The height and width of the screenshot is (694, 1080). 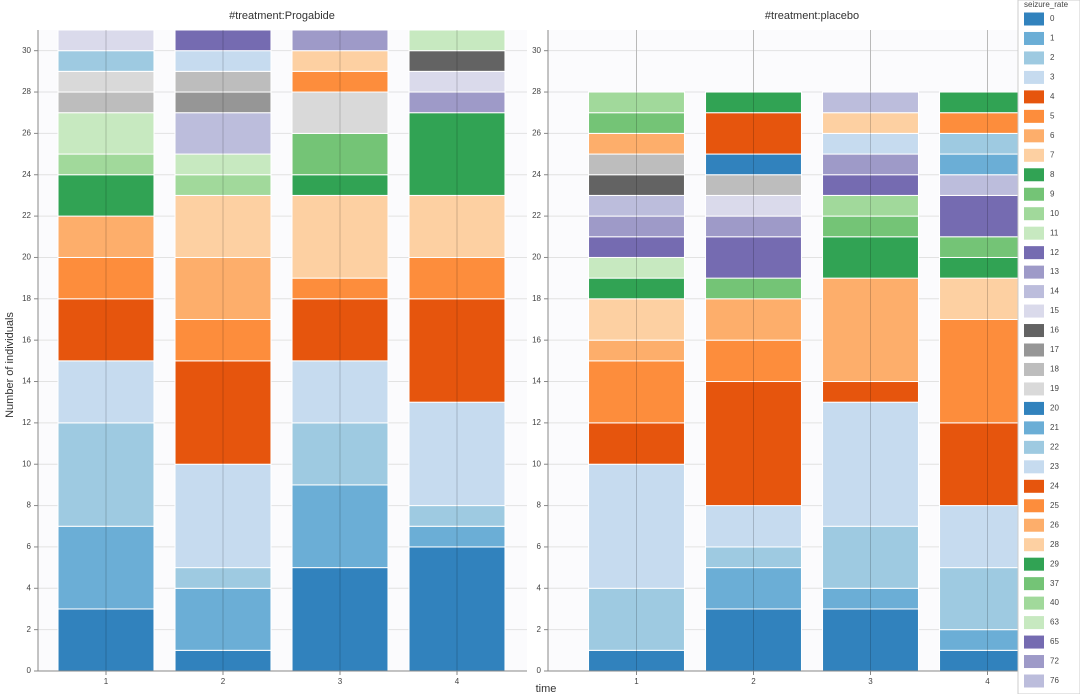 I want to click on legend-label: 63, so click(x=1054, y=622).